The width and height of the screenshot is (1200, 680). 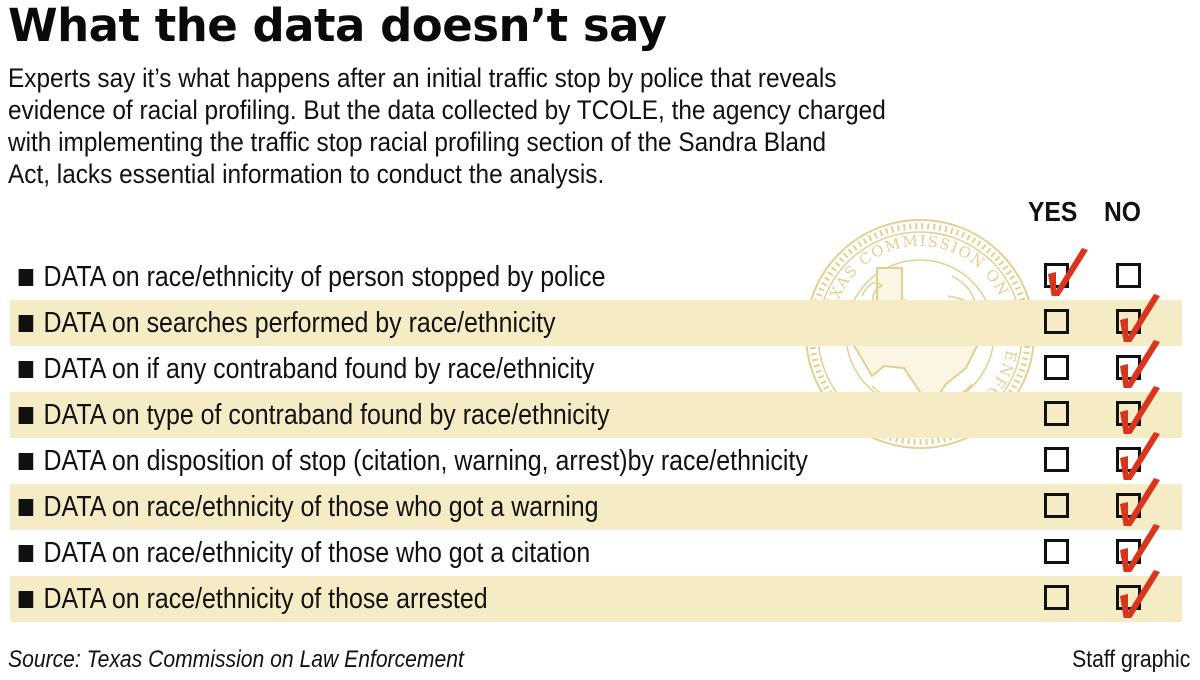 What do you see at coordinates (1053, 211) in the screenshot?
I see `column-header-yes: YES` at bounding box center [1053, 211].